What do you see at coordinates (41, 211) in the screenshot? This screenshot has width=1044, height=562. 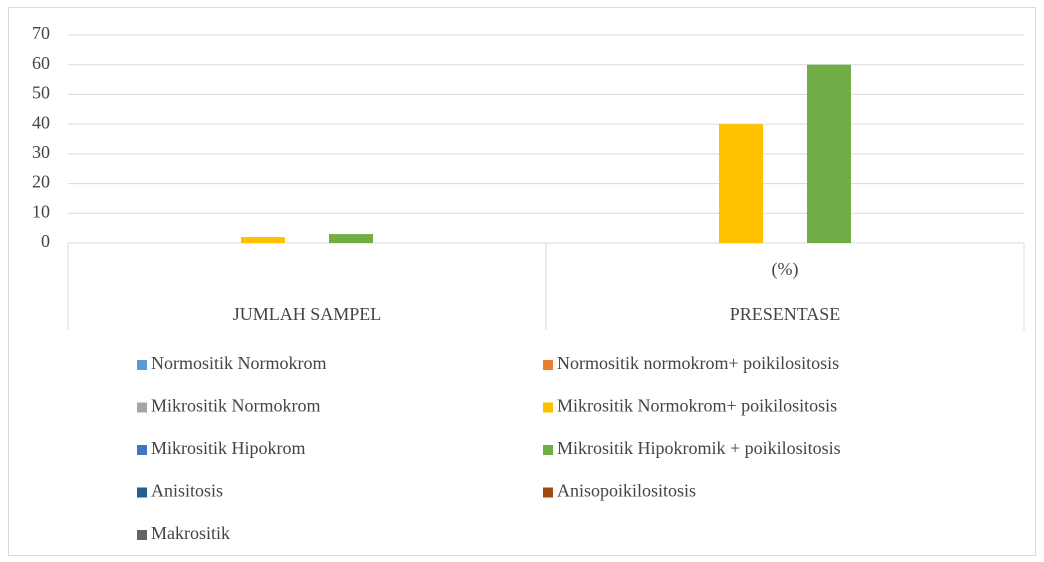 I see `y-tick-label: 10` at bounding box center [41, 211].